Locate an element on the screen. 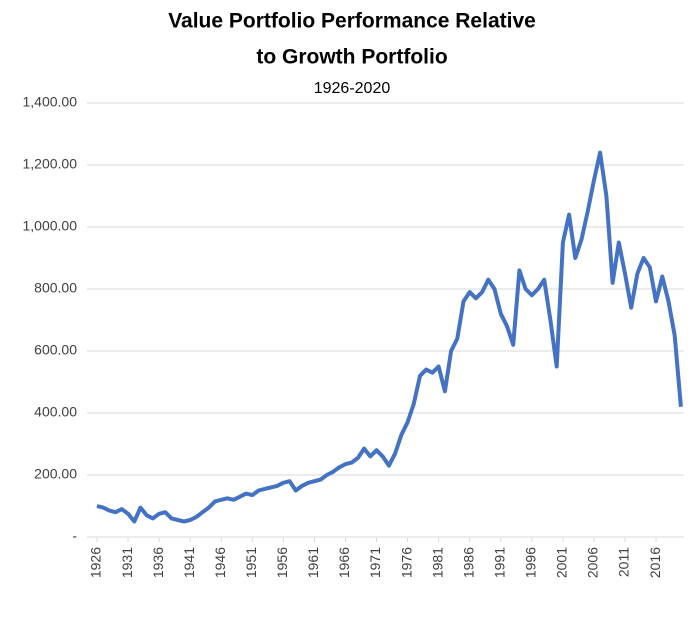 The height and width of the screenshot is (617, 694). x-tick-label: 1971 is located at coordinates (375, 562).